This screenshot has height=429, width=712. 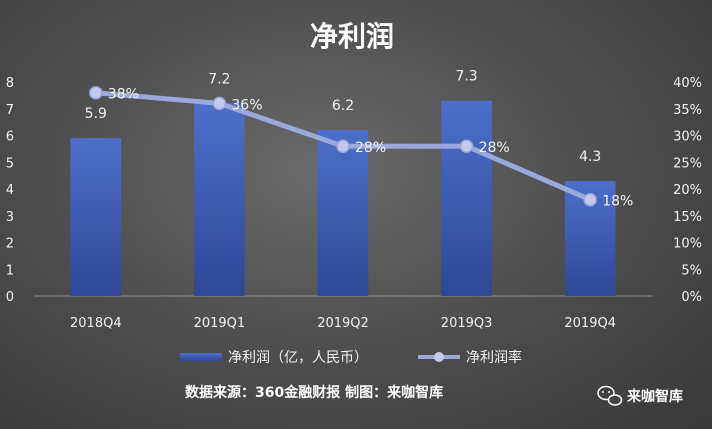 I want to click on margin-value-label: 36%, so click(x=246, y=105).